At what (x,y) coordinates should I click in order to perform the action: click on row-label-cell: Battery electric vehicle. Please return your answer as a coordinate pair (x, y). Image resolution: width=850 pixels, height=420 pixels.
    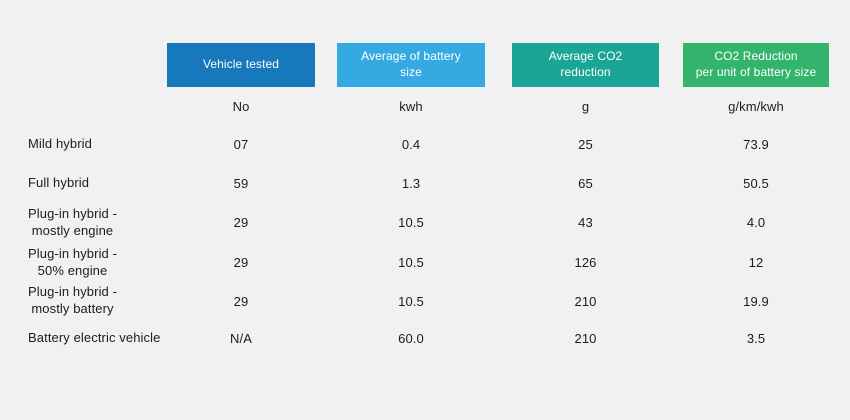
    Looking at the image, I should click on (83, 338).